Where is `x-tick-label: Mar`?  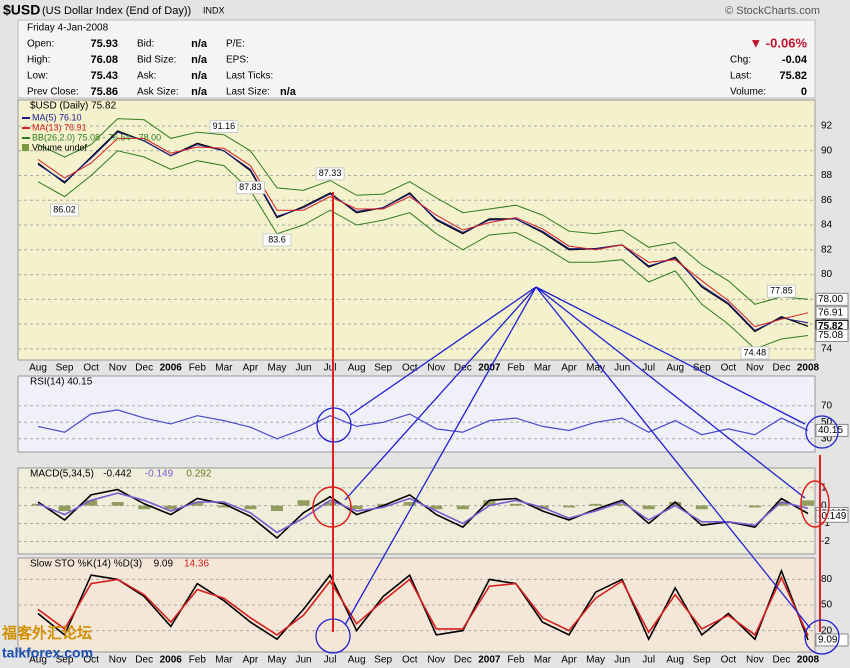
x-tick-label: Mar is located at coordinates (224, 368).